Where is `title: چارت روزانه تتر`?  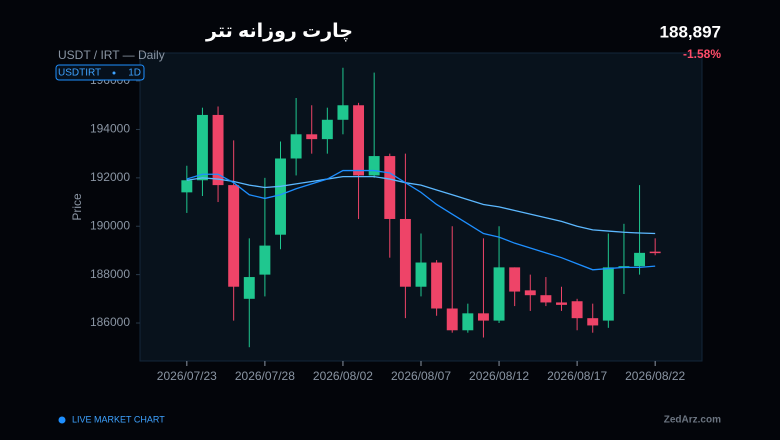 title: چارت روزانه تتر is located at coordinates (279, 31).